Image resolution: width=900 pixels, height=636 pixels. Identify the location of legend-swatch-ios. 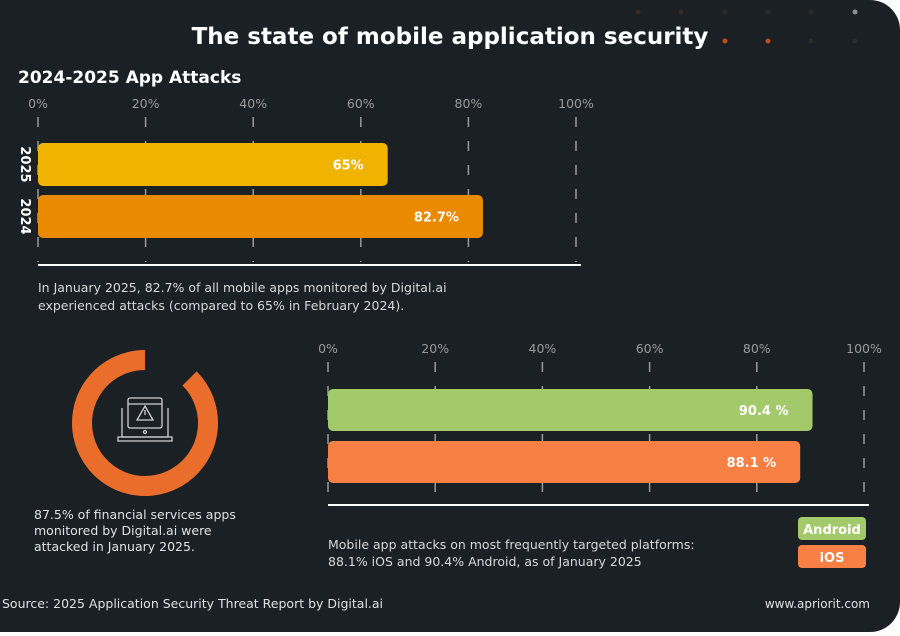
(832, 556).